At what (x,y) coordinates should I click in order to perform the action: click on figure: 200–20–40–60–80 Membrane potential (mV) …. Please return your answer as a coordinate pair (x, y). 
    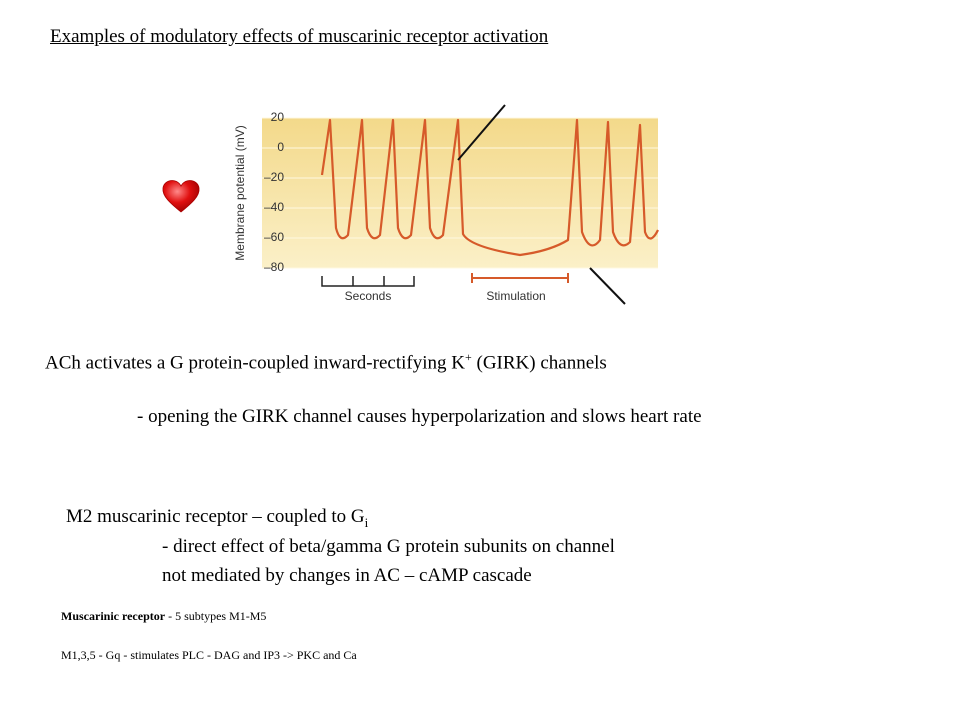
    Looking at the image, I should click on (410, 204).